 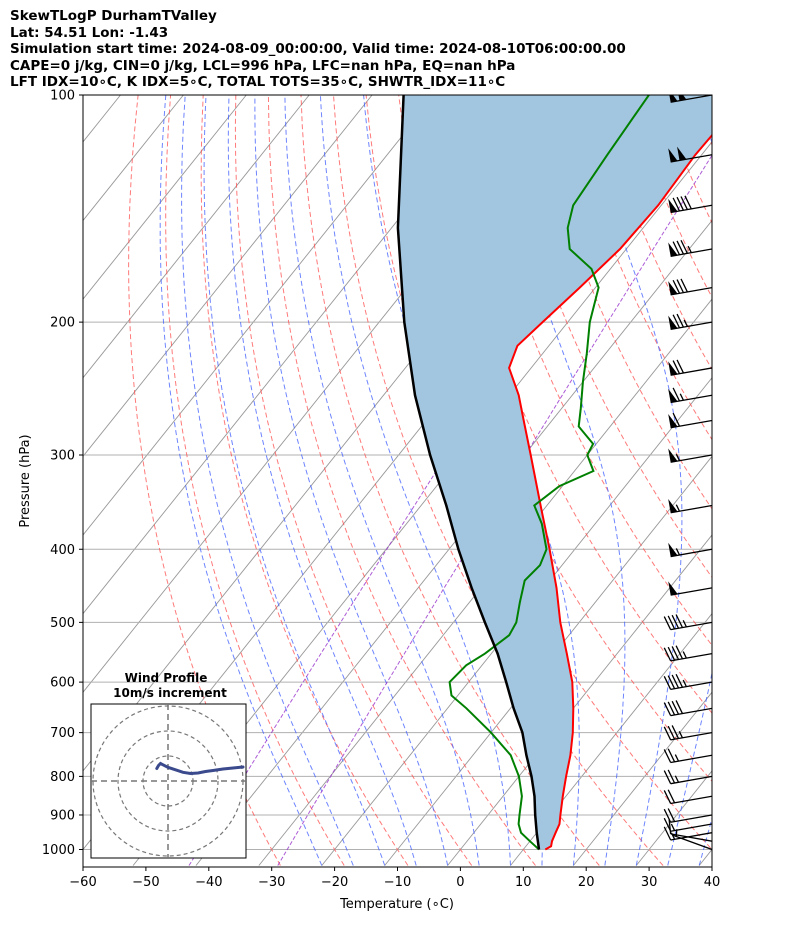 What do you see at coordinates (62, 455) in the screenshot?
I see `y-tick-label: 300` at bounding box center [62, 455].